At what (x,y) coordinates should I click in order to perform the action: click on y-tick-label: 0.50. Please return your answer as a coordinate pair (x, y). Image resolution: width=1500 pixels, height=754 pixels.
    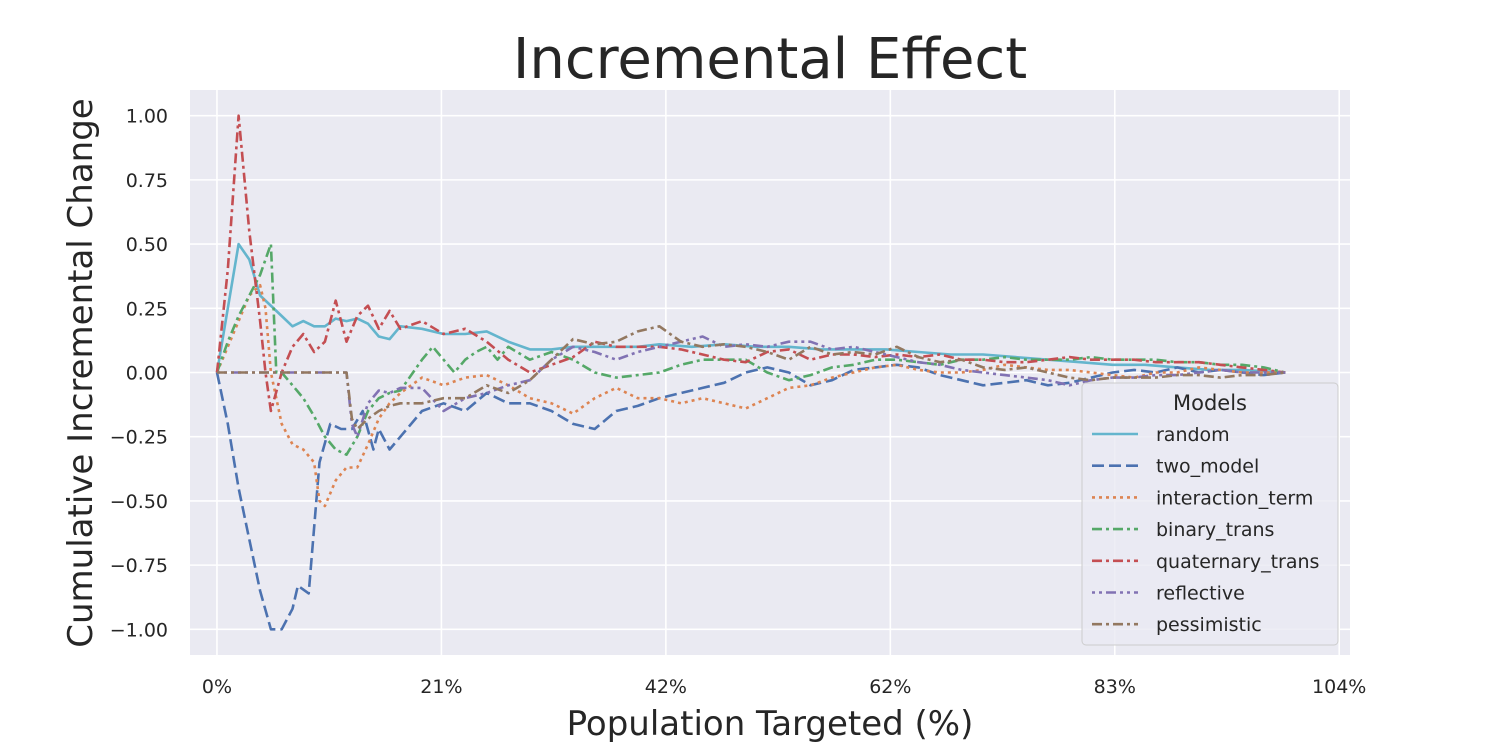
    Looking at the image, I should click on (147, 245).